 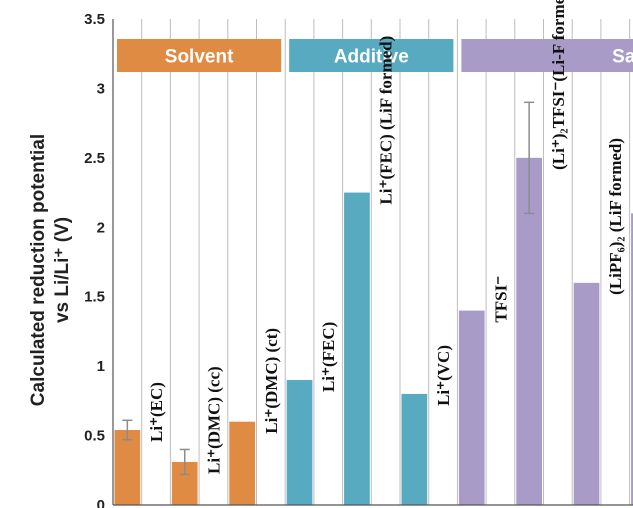 What do you see at coordinates (622, 57) in the screenshot?
I see `group-header-label: Salt` at bounding box center [622, 57].